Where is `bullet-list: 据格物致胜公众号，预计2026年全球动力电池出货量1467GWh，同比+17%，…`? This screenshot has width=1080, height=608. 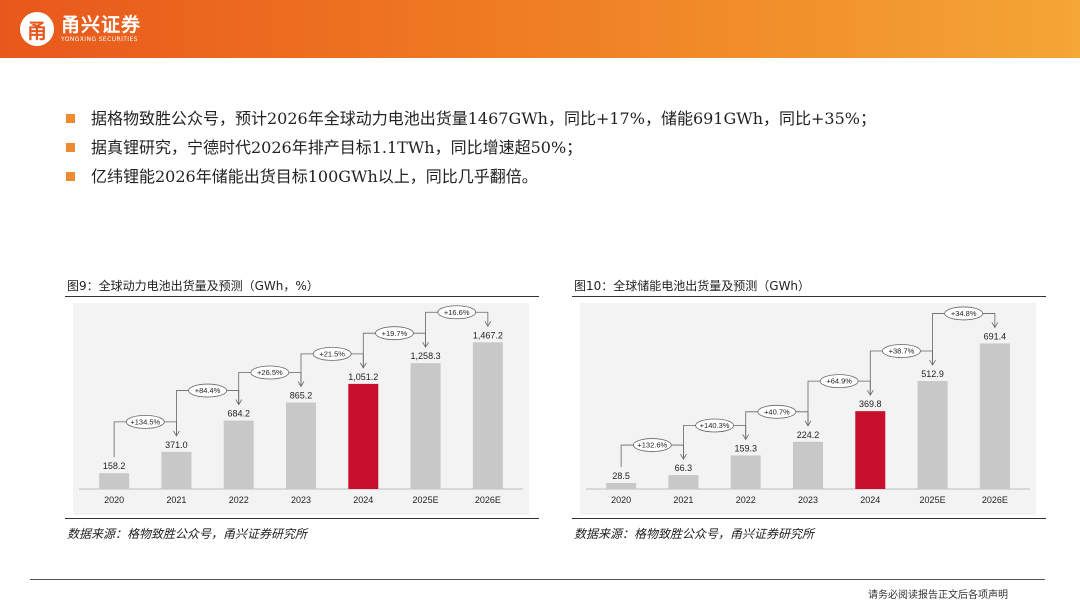 bullet-list: 据格物致胜公众号，预计2026年全球动力电池出货量1467GWh，同比+17%，… is located at coordinates (471, 147).